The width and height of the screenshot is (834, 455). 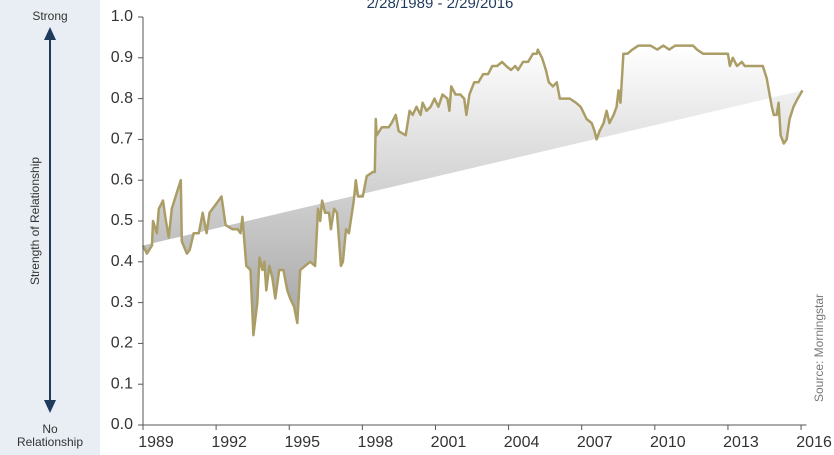 What do you see at coordinates (122, 220) in the screenshot?
I see `y-tick-label: 0.5` at bounding box center [122, 220].